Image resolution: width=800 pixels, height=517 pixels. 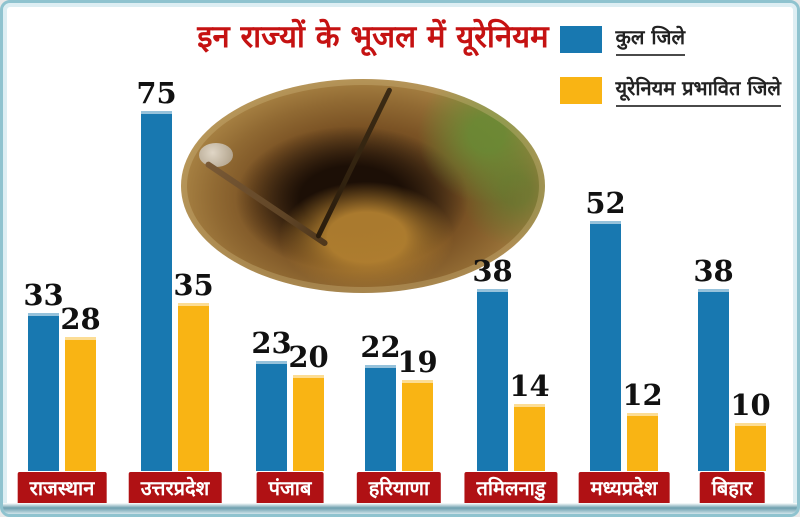 What do you see at coordinates (580, 90) in the screenshot?
I see `affected-districts-swatch-icon` at bounding box center [580, 90].